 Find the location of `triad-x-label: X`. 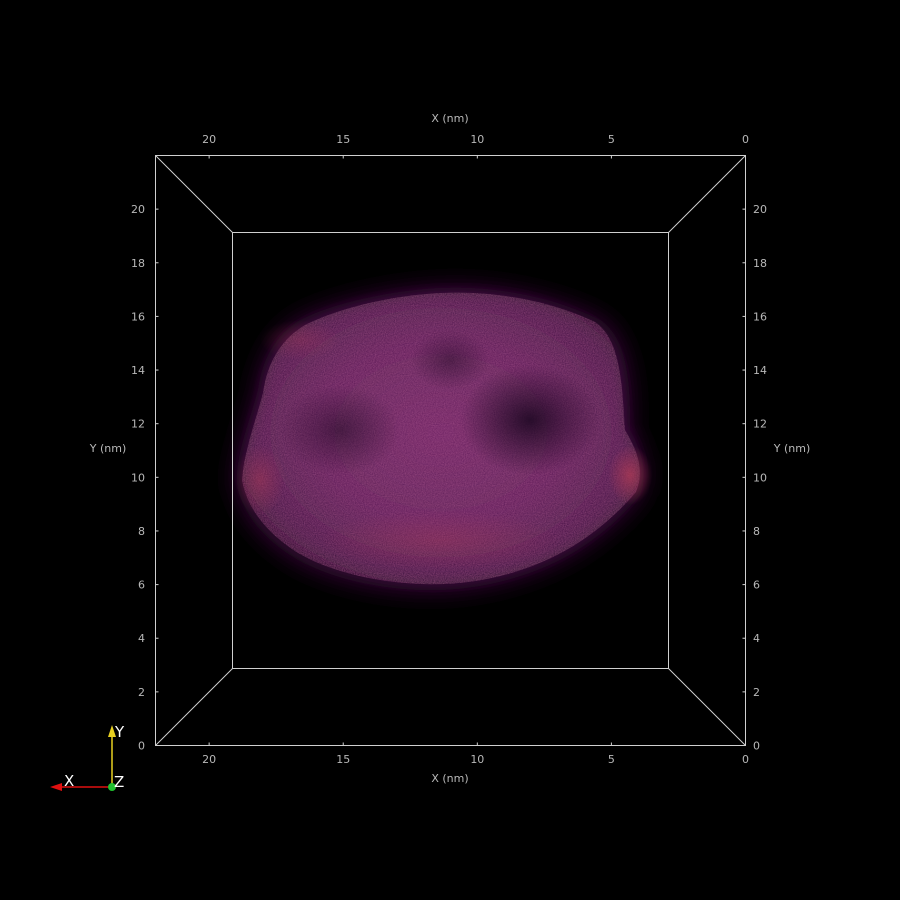

triad-x-label: X is located at coordinates (69, 781).